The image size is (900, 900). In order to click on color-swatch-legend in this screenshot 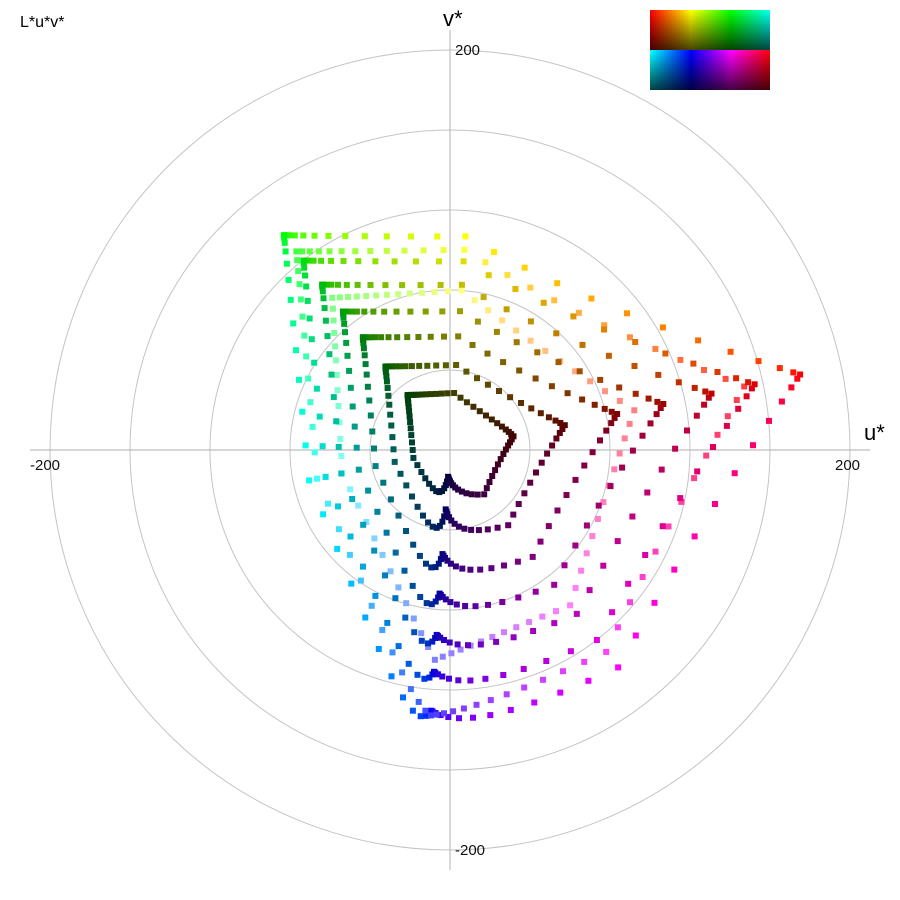, I will do `click(710, 50)`.